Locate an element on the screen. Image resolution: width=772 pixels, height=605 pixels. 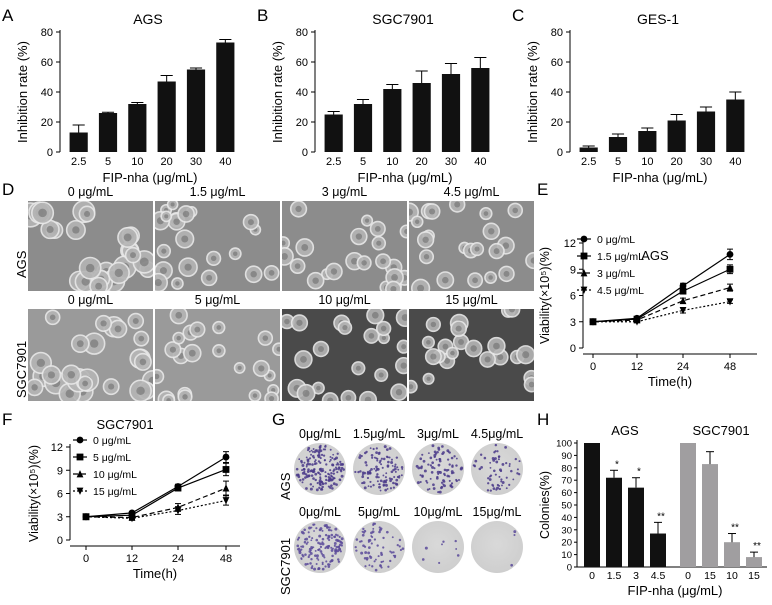
y-axis-label: Colonies(%) is located at coordinates (545, 505).